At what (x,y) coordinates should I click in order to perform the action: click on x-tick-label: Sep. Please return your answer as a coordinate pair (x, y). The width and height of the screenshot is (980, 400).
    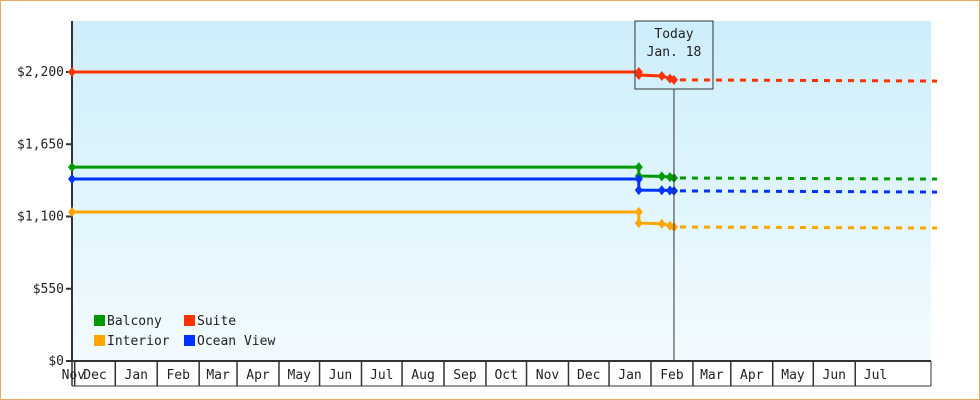
    Looking at the image, I should click on (465, 375).